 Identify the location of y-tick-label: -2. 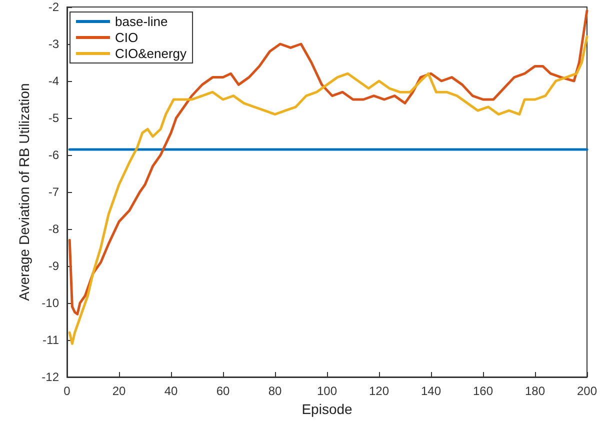
(54, 7).